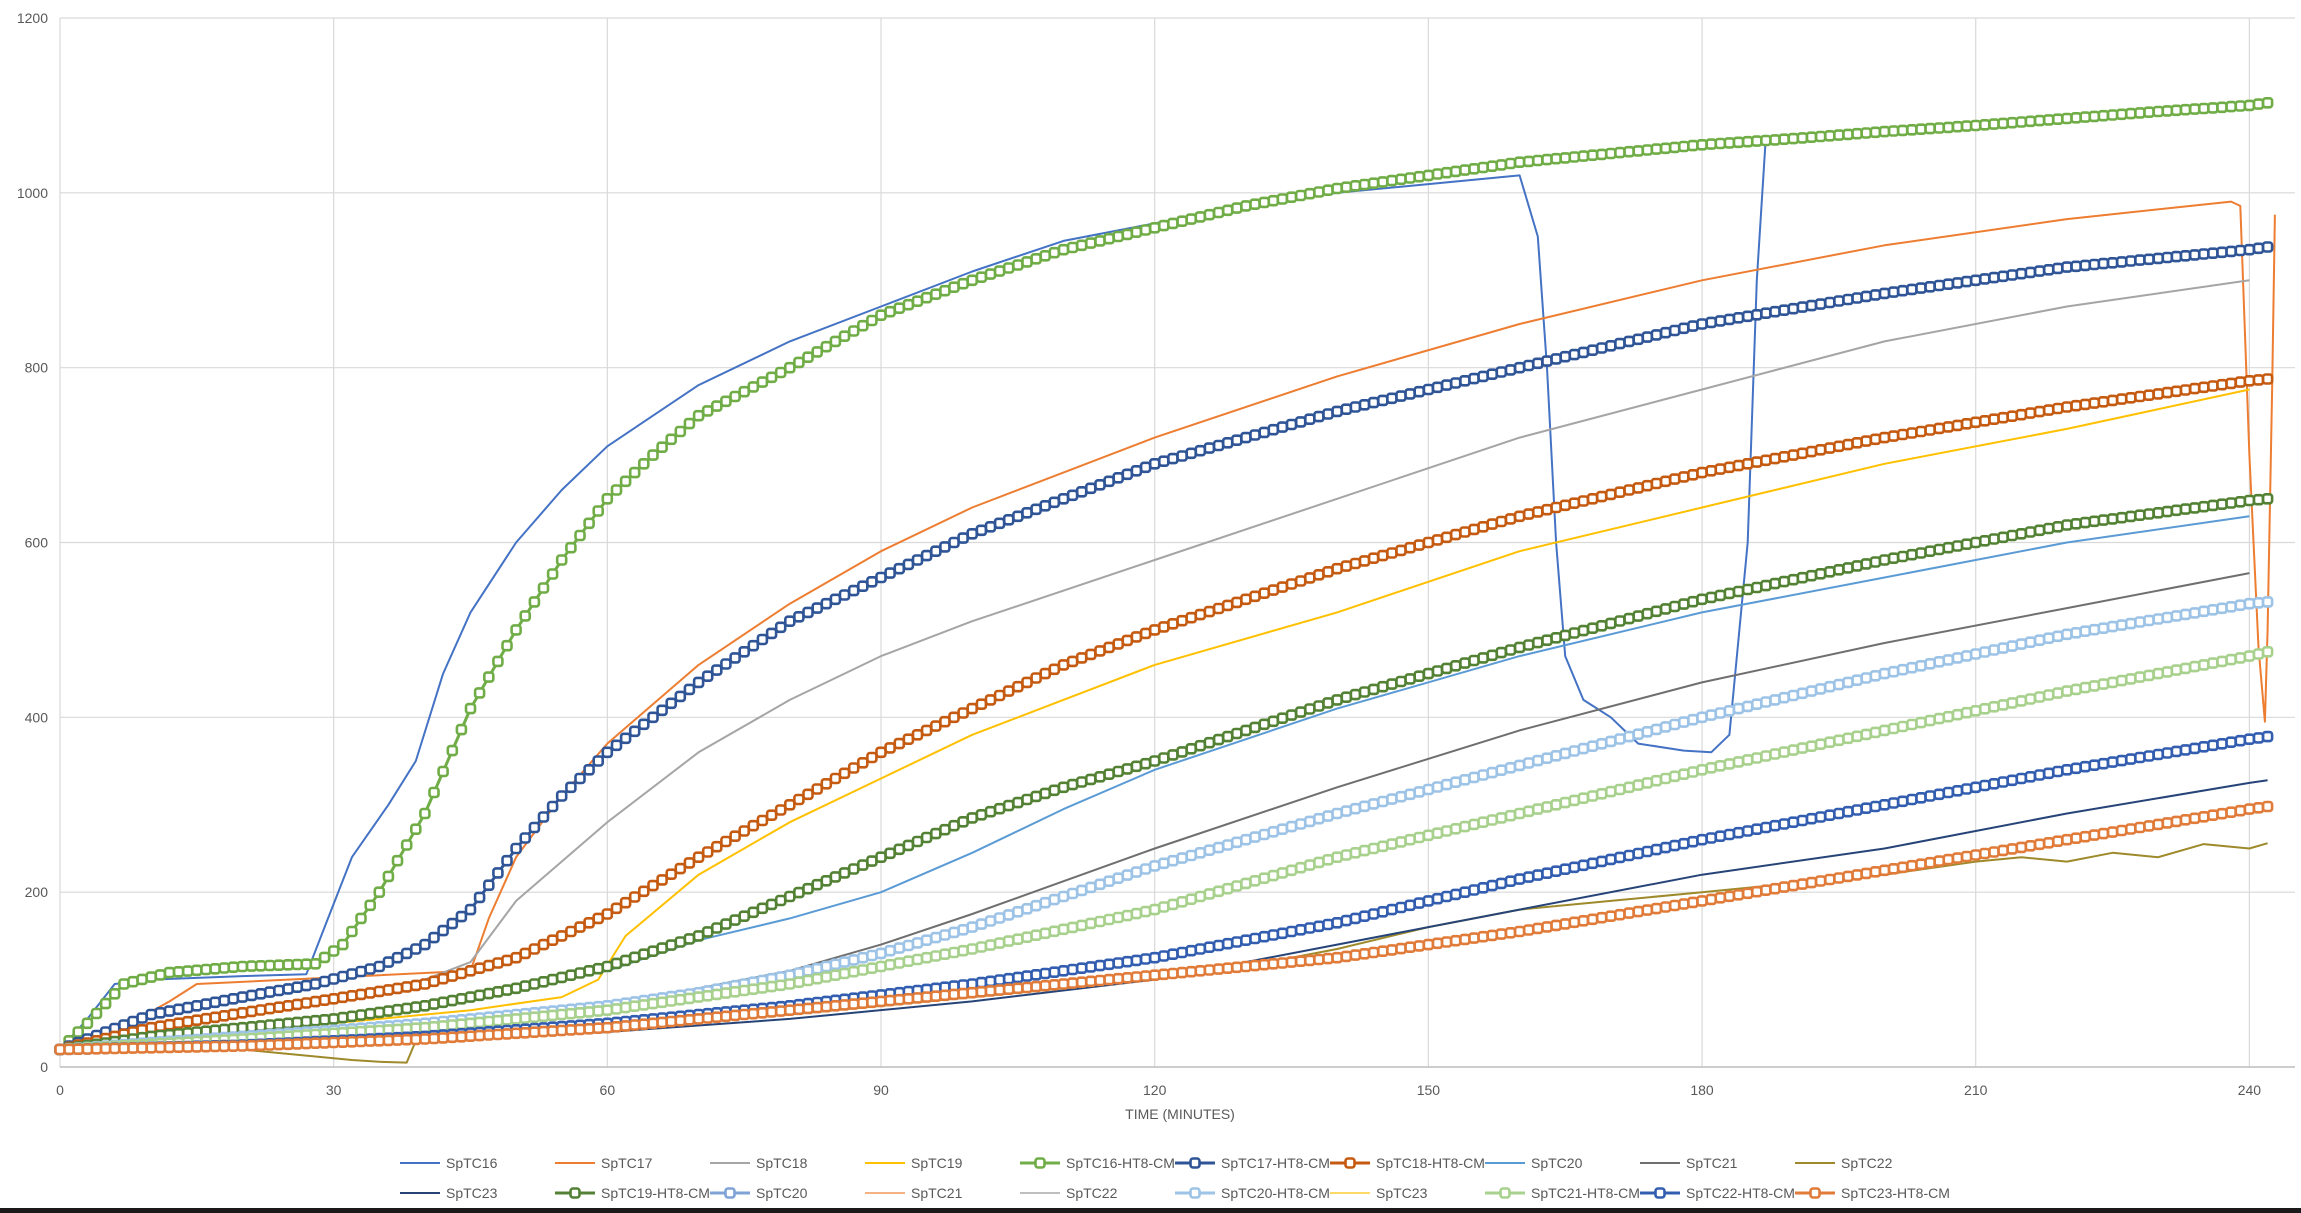 The image size is (2301, 1213). What do you see at coordinates (1120, 1163) in the screenshot?
I see `legend-label: SpTC16-HT8-CM` at bounding box center [1120, 1163].